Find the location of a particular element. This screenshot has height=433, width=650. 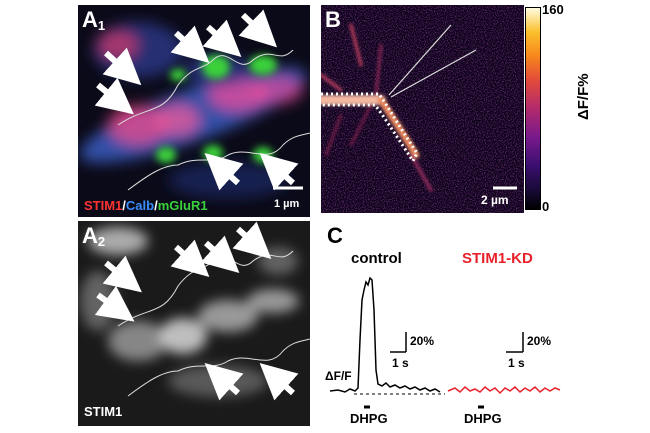

legend-calb: Calb is located at coordinates (140, 205).